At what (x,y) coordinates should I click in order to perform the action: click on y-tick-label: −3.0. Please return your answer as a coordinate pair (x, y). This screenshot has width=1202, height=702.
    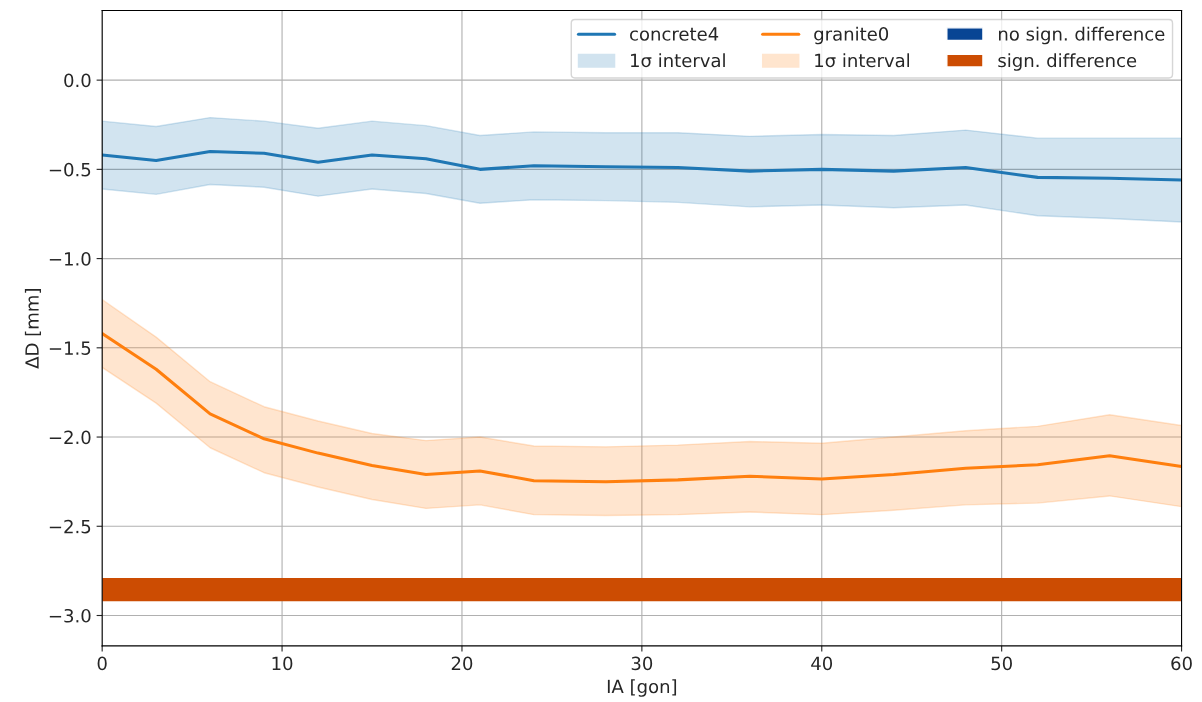
    Looking at the image, I should click on (70, 615).